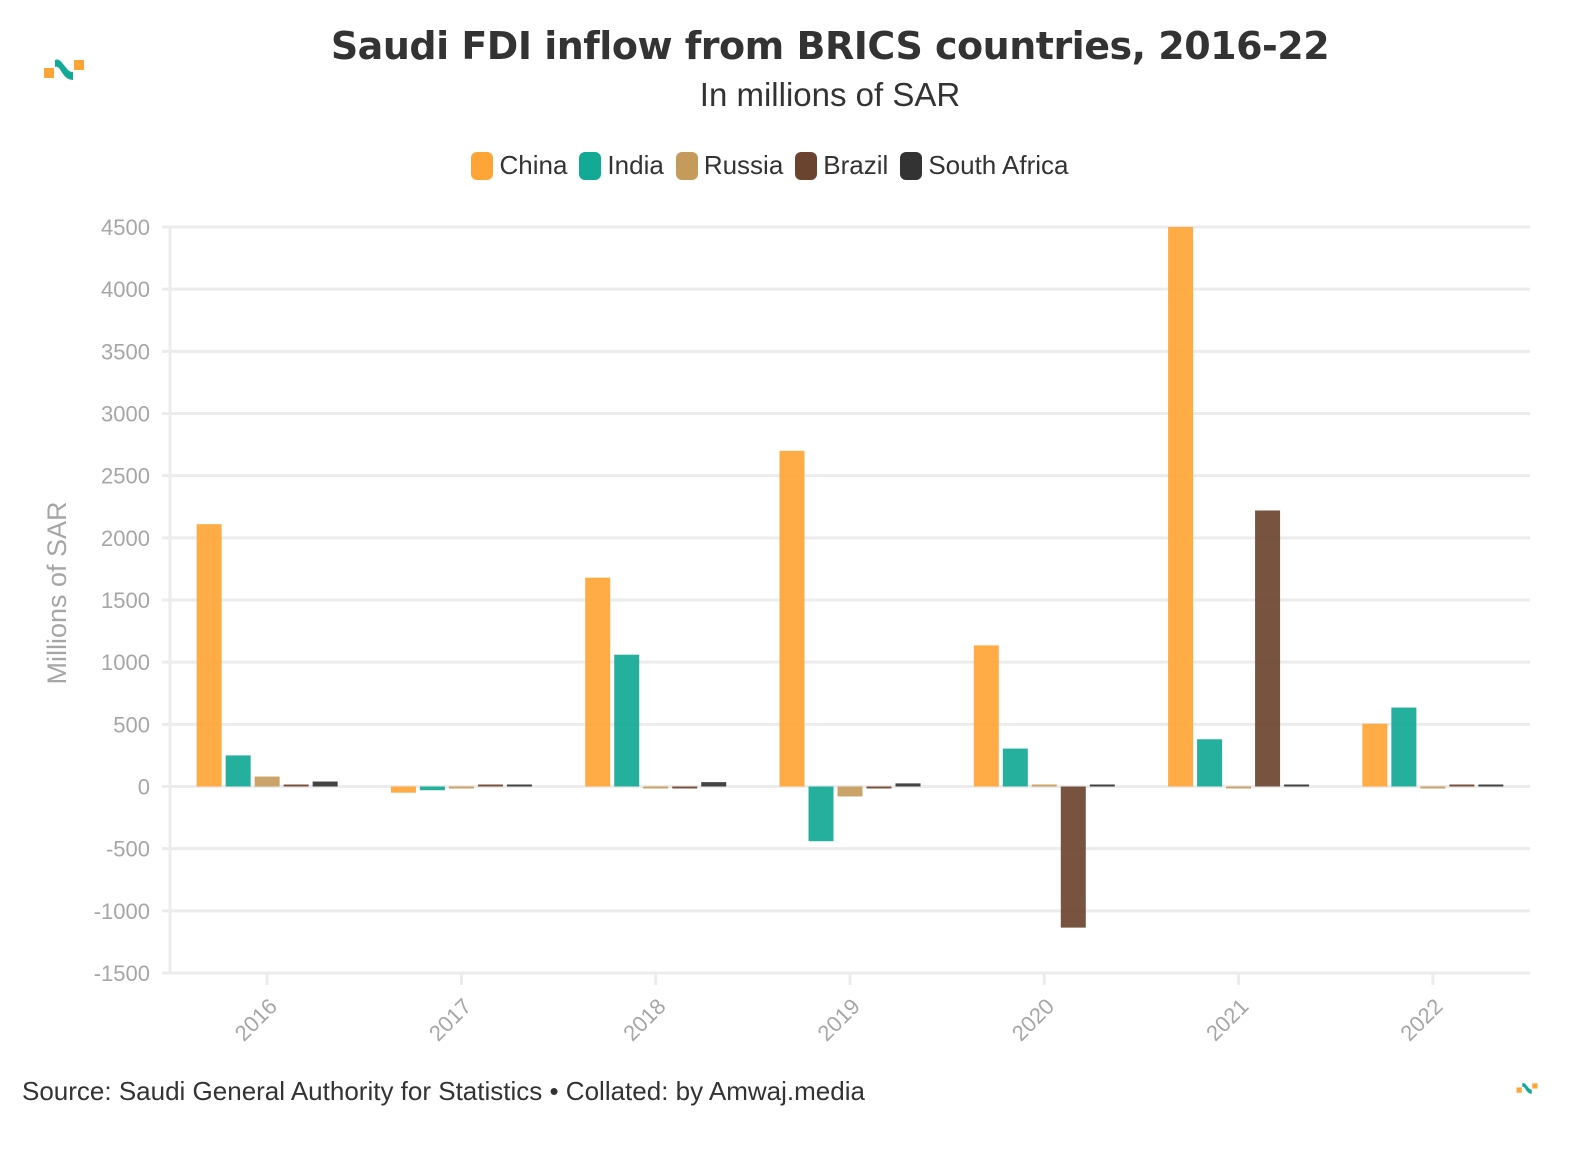 The width and height of the screenshot is (1588, 1150). What do you see at coordinates (296, 785) in the screenshot?
I see `bar-brazil-2016` at bounding box center [296, 785].